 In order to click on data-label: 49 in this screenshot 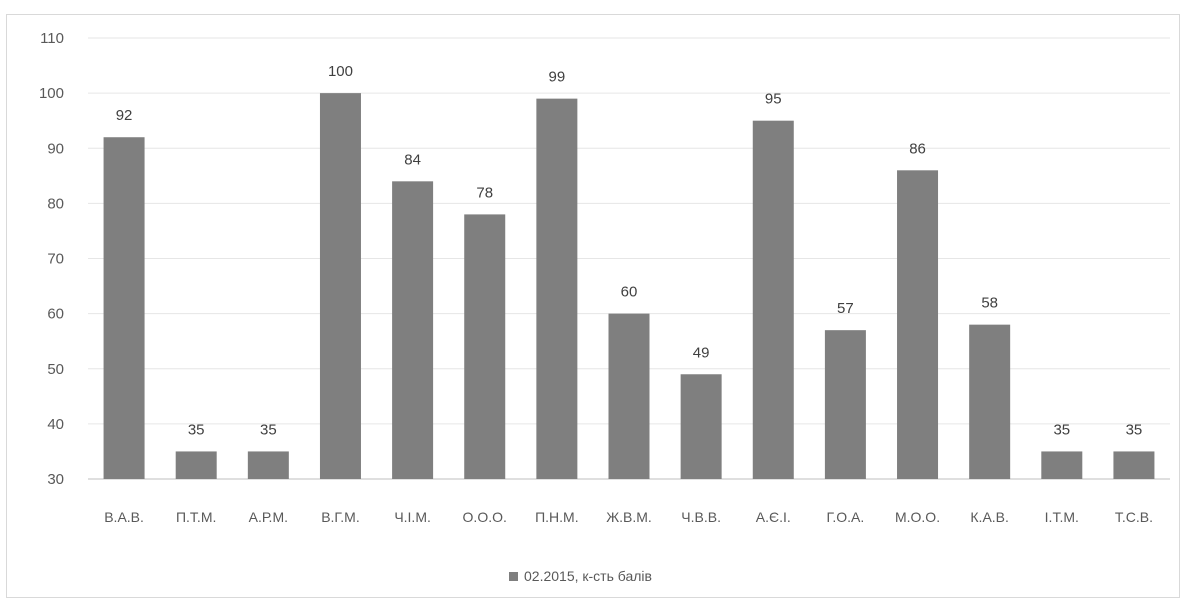, I will do `click(701, 352)`.